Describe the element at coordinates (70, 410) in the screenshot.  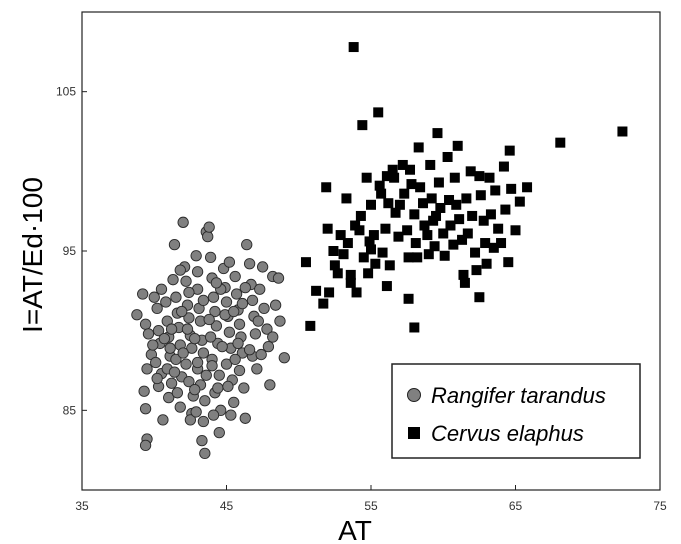
I see `y-tick-label: 85` at that location.